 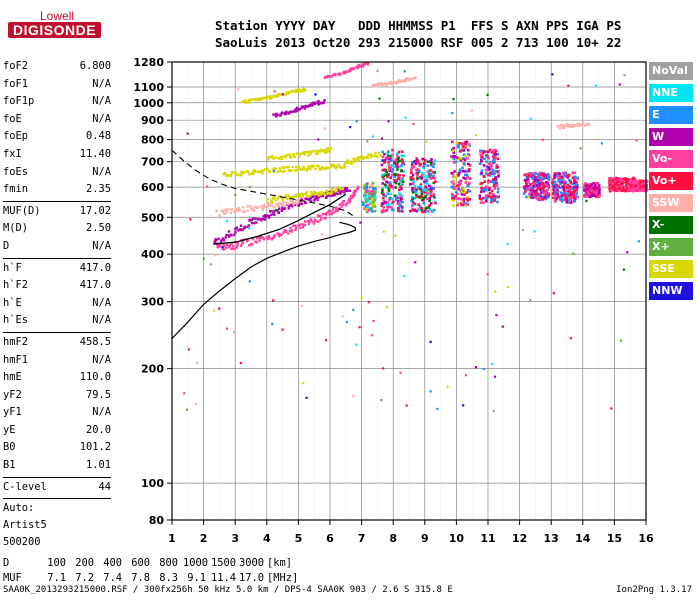 What do you see at coordinates (22, 210) in the screenshot?
I see `param-name: MUF(D)` at bounding box center [22, 210].